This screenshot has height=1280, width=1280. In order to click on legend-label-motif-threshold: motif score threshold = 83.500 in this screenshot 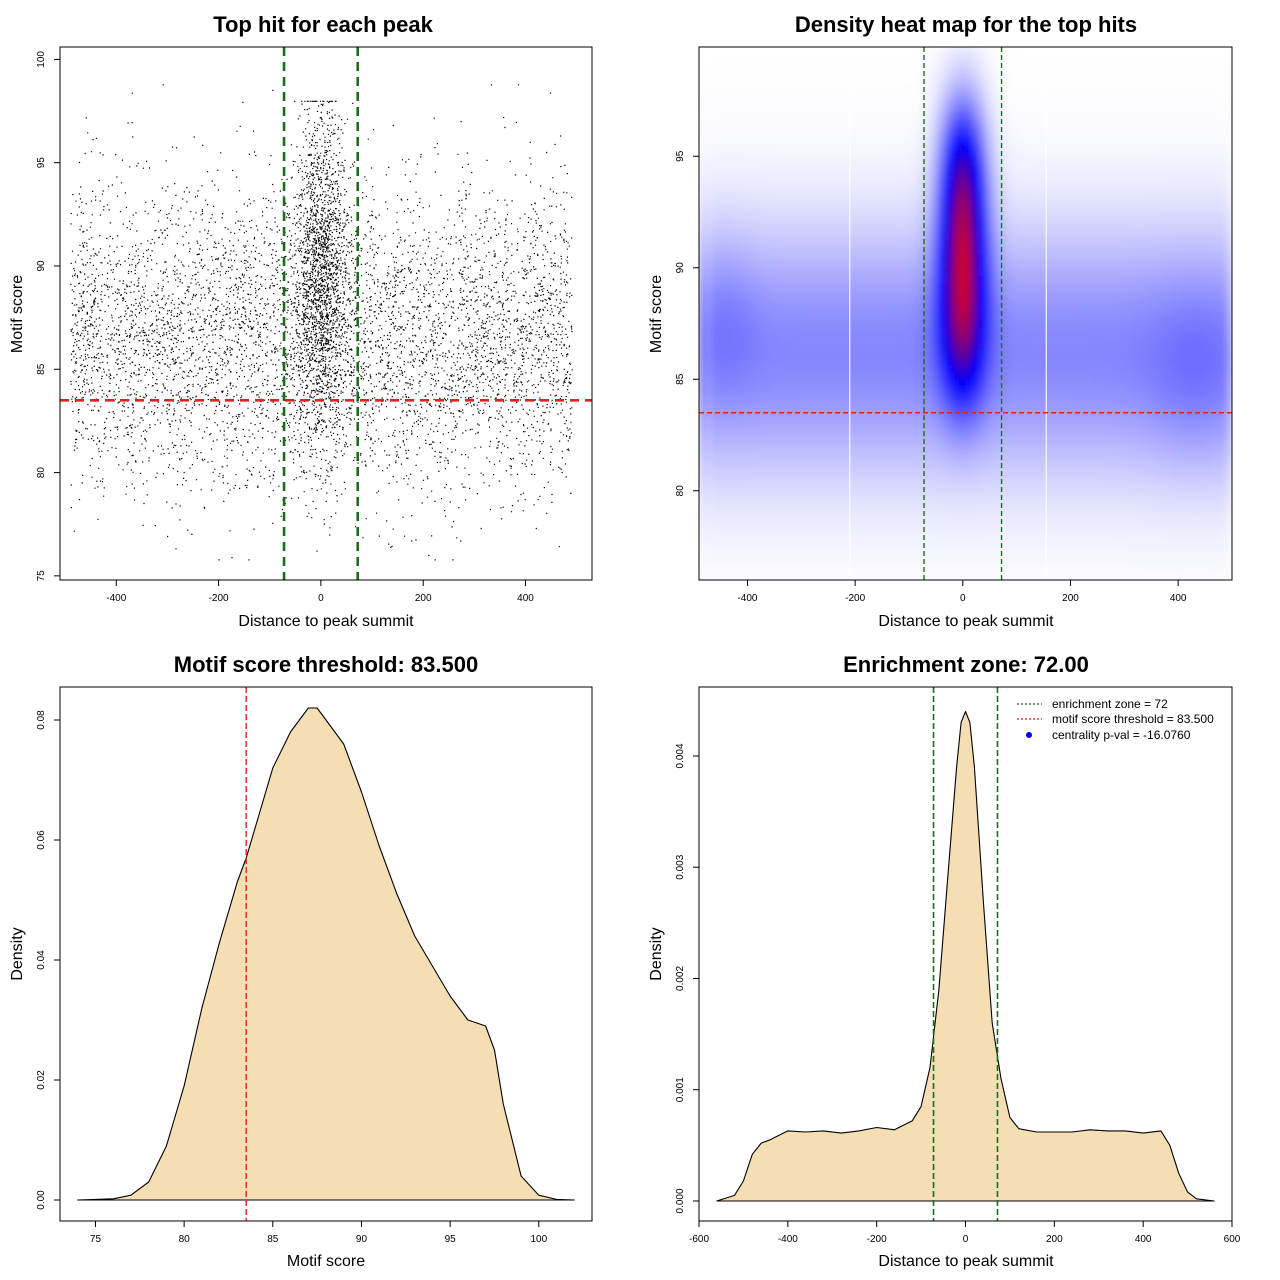, I will do `click(1133, 719)`.